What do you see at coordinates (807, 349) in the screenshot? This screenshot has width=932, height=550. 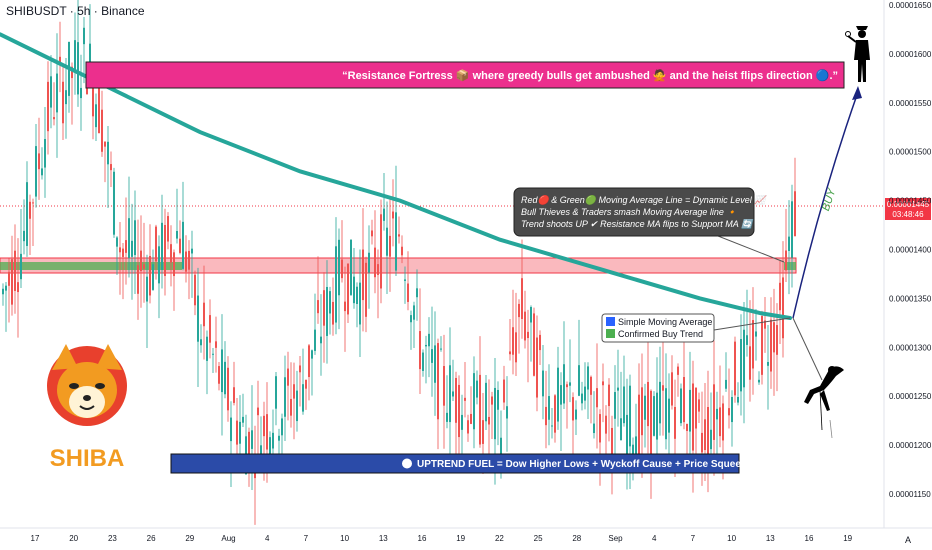 I see `fall-line` at bounding box center [807, 349].